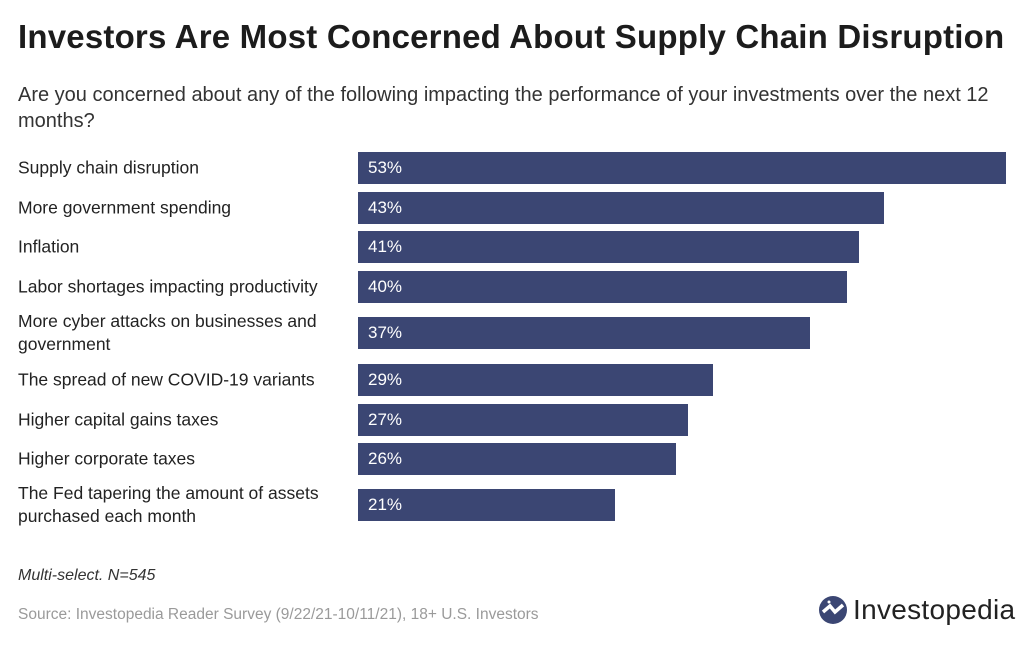  I want to click on investopedia-logo: Investopedia, so click(916, 610).